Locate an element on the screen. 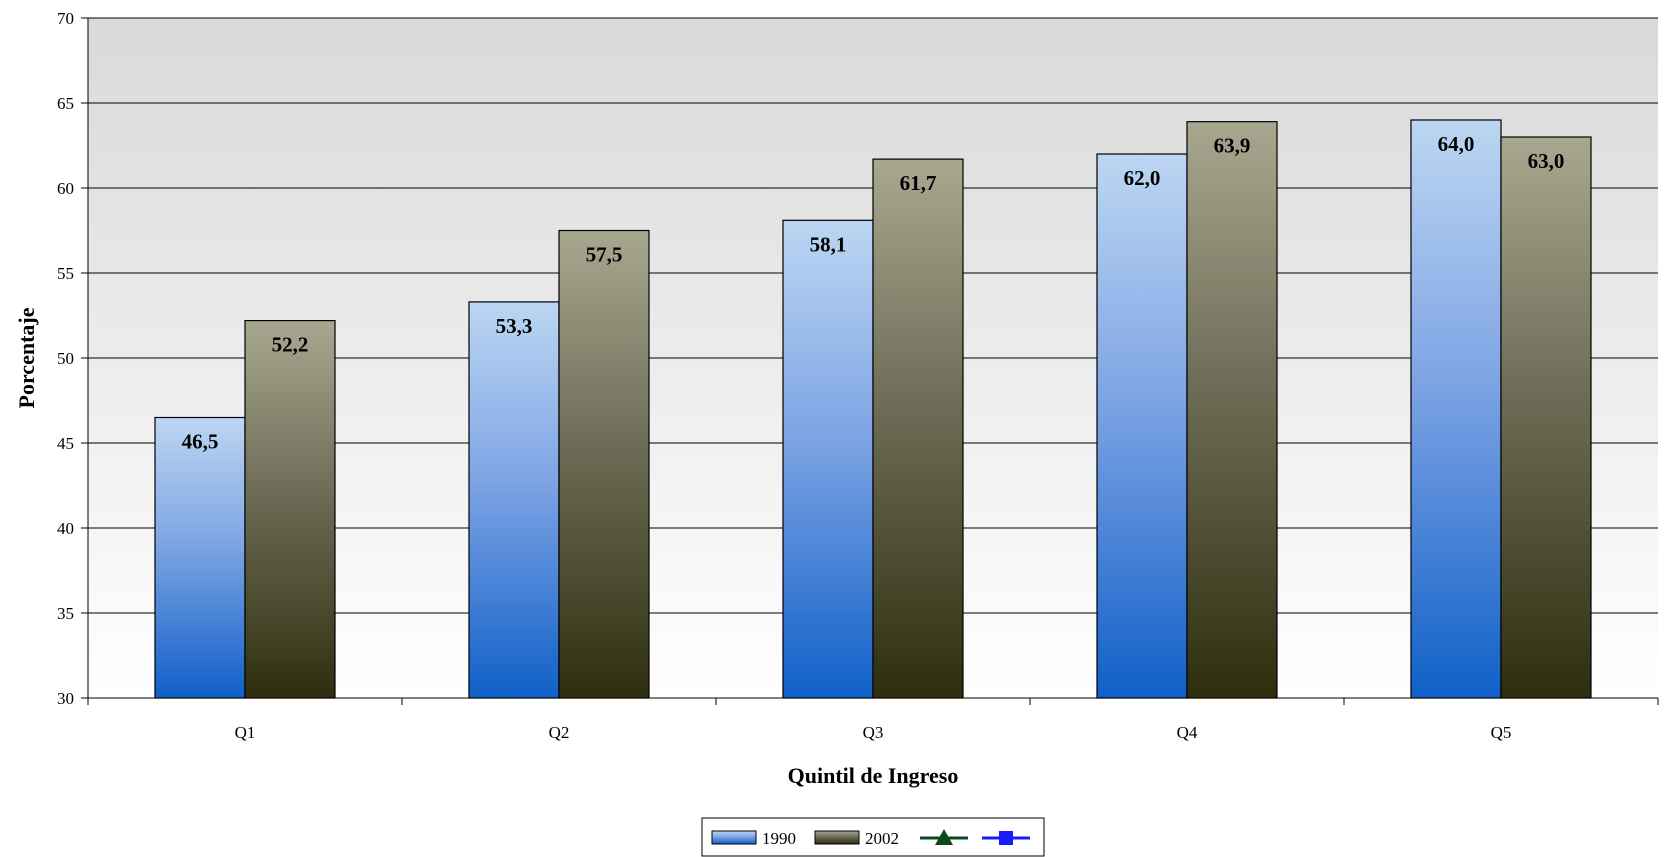 This screenshot has height=857, width=1664. legend-label-1990: 1990 is located at coordinates (779, 838).